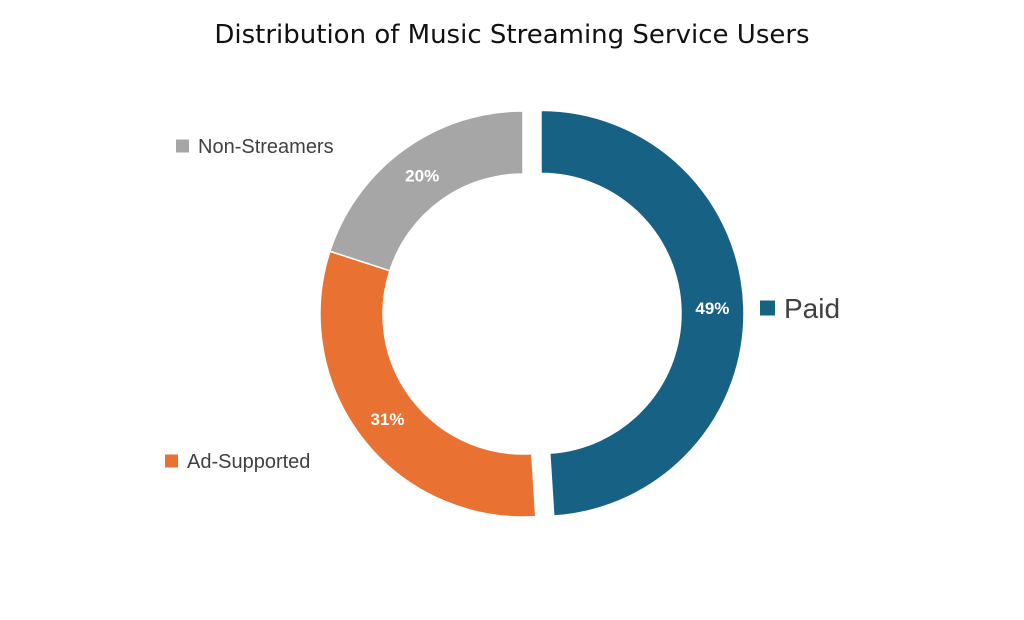  What do you see at coordinates (171, 461) in the screenshot?
I see `legend-swatch-ad-supported` at bounding box center [171, 461].